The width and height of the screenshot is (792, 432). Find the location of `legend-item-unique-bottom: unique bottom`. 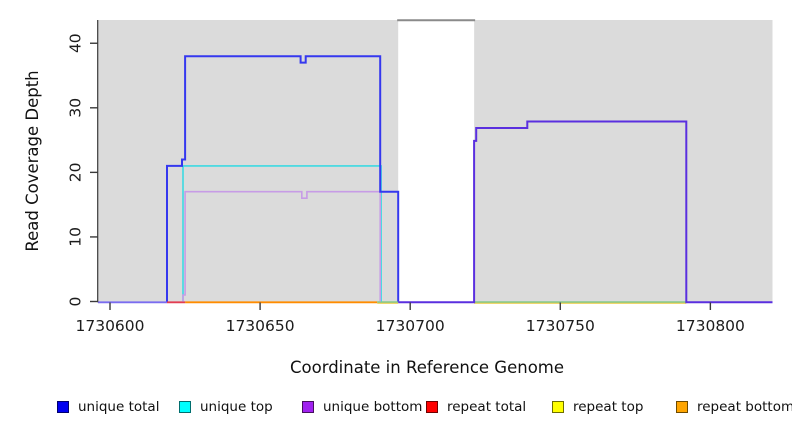

legend-item-unique-bottom: unique bottom is located at coordinates (362, 407).